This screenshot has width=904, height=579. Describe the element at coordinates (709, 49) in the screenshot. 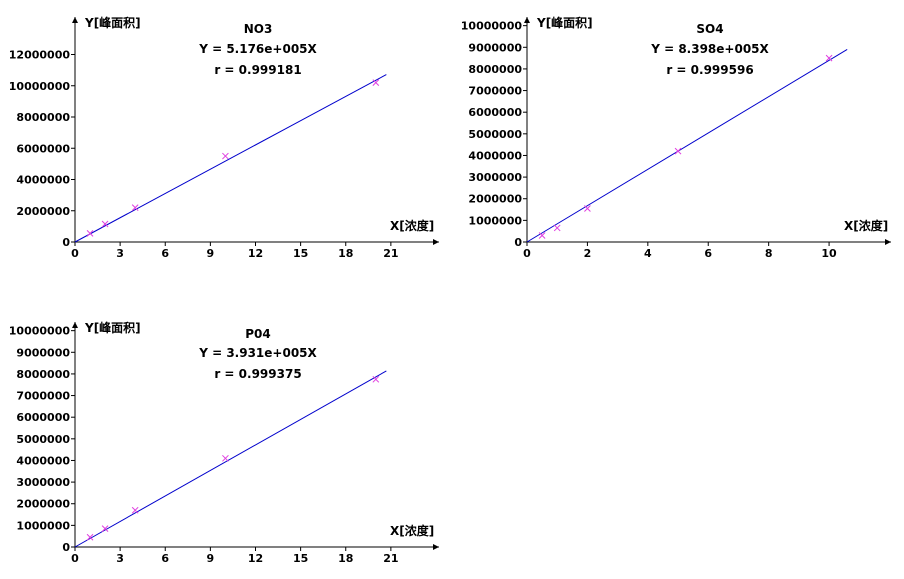

I see `regression-equation: Y = 8.398e+005X` at that location.